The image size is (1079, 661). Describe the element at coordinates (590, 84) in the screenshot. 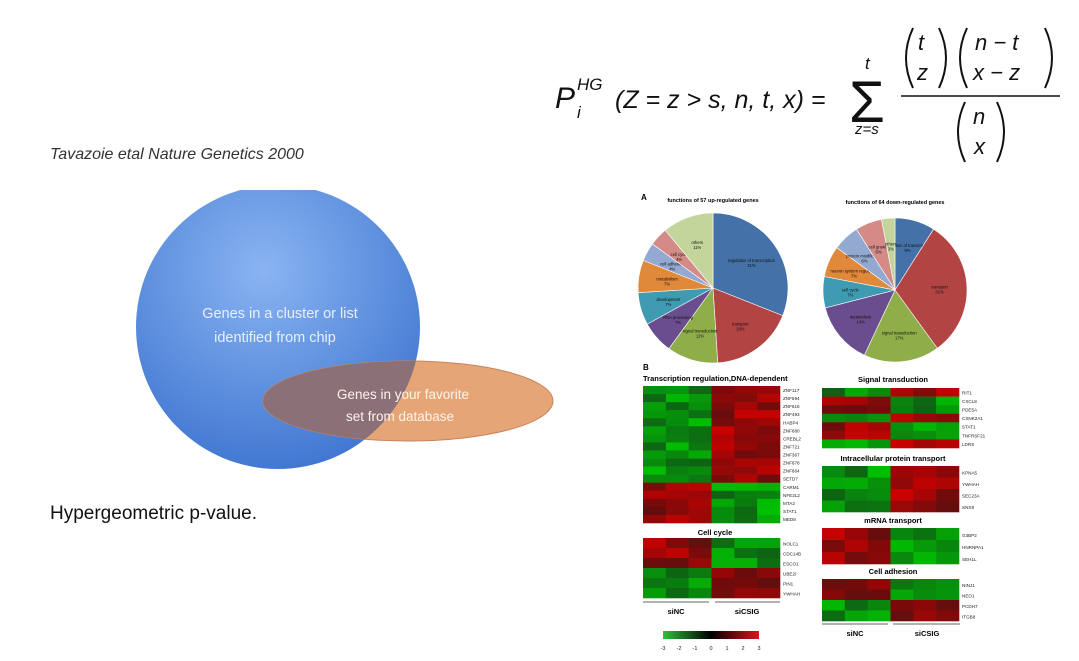

I see `formula-lhs-sup: HG` at that location.